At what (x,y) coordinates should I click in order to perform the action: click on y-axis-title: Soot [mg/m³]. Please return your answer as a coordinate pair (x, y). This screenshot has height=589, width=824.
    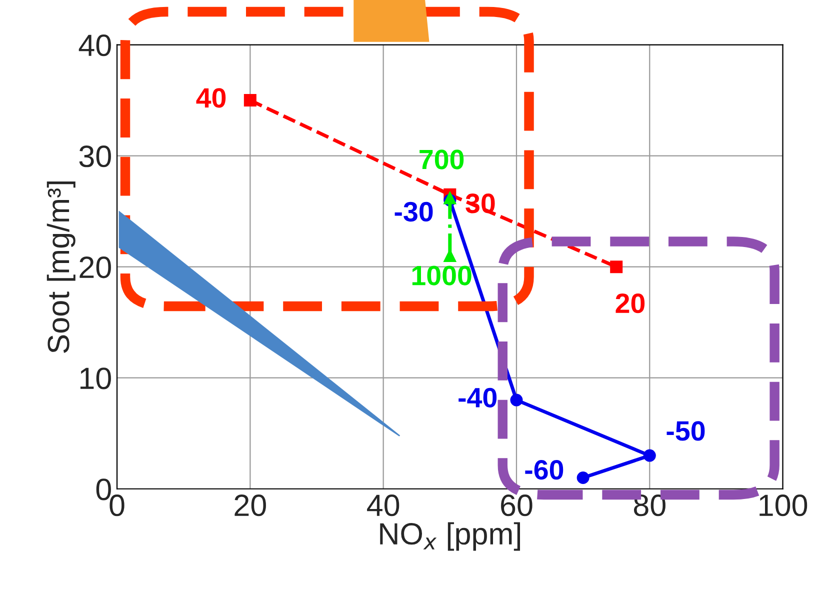
    Looking at the image, I should click on (61, 267).